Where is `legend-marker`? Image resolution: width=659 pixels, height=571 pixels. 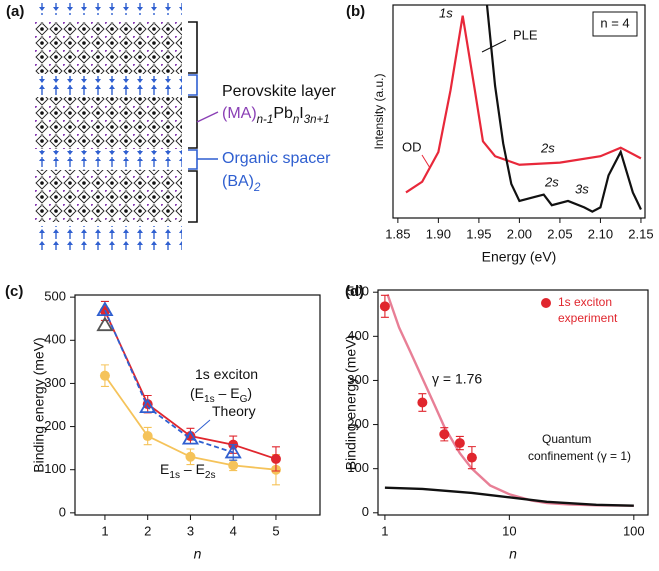
legend-marker is located at coordinates (546, 303).